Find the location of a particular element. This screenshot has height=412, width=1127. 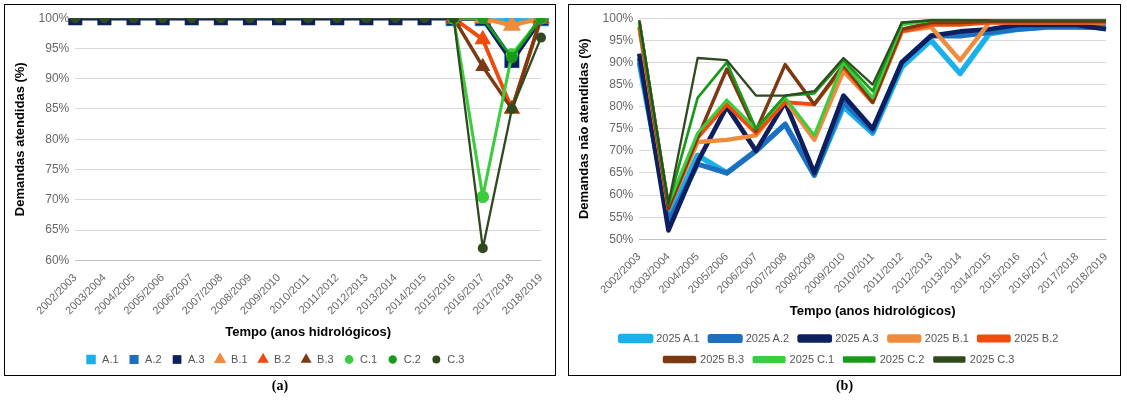

legend-label: B.3 is located at coordinates (325, 358).